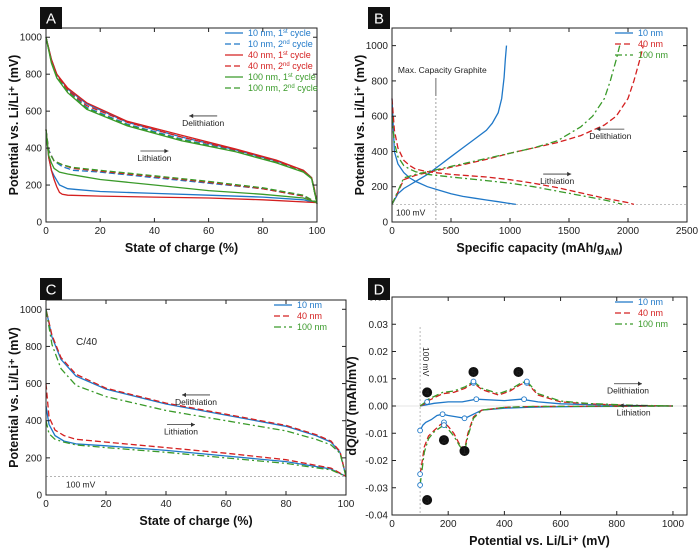 The image size is (699, 557). I want to click on x-tick-label: 800, so click(616, 524).